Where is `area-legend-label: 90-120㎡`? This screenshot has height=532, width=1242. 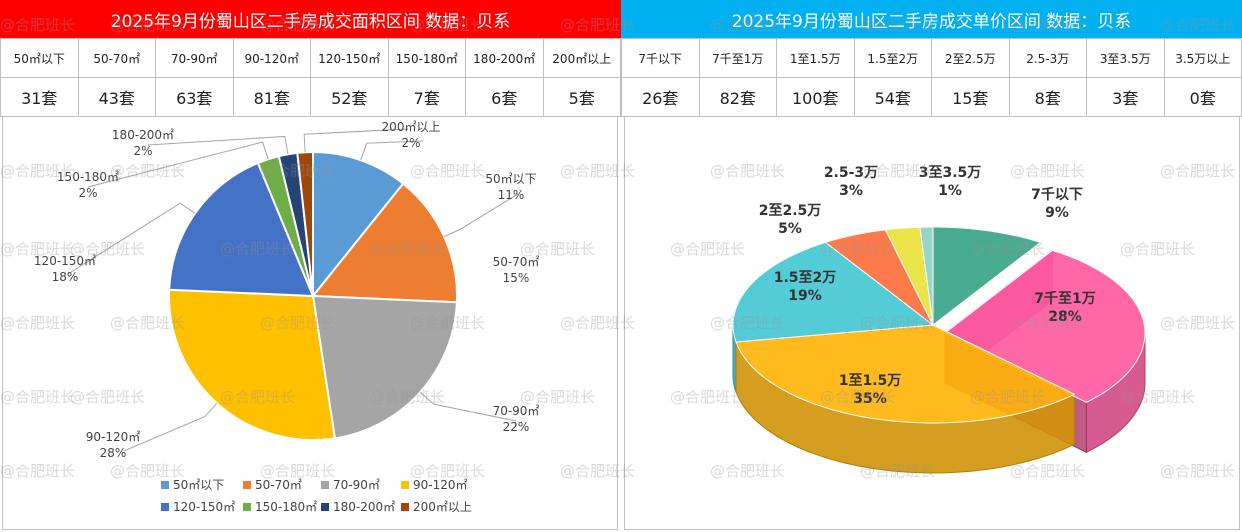 area-legend-label: 90-120㎡ is located at coordinates (440, 485).